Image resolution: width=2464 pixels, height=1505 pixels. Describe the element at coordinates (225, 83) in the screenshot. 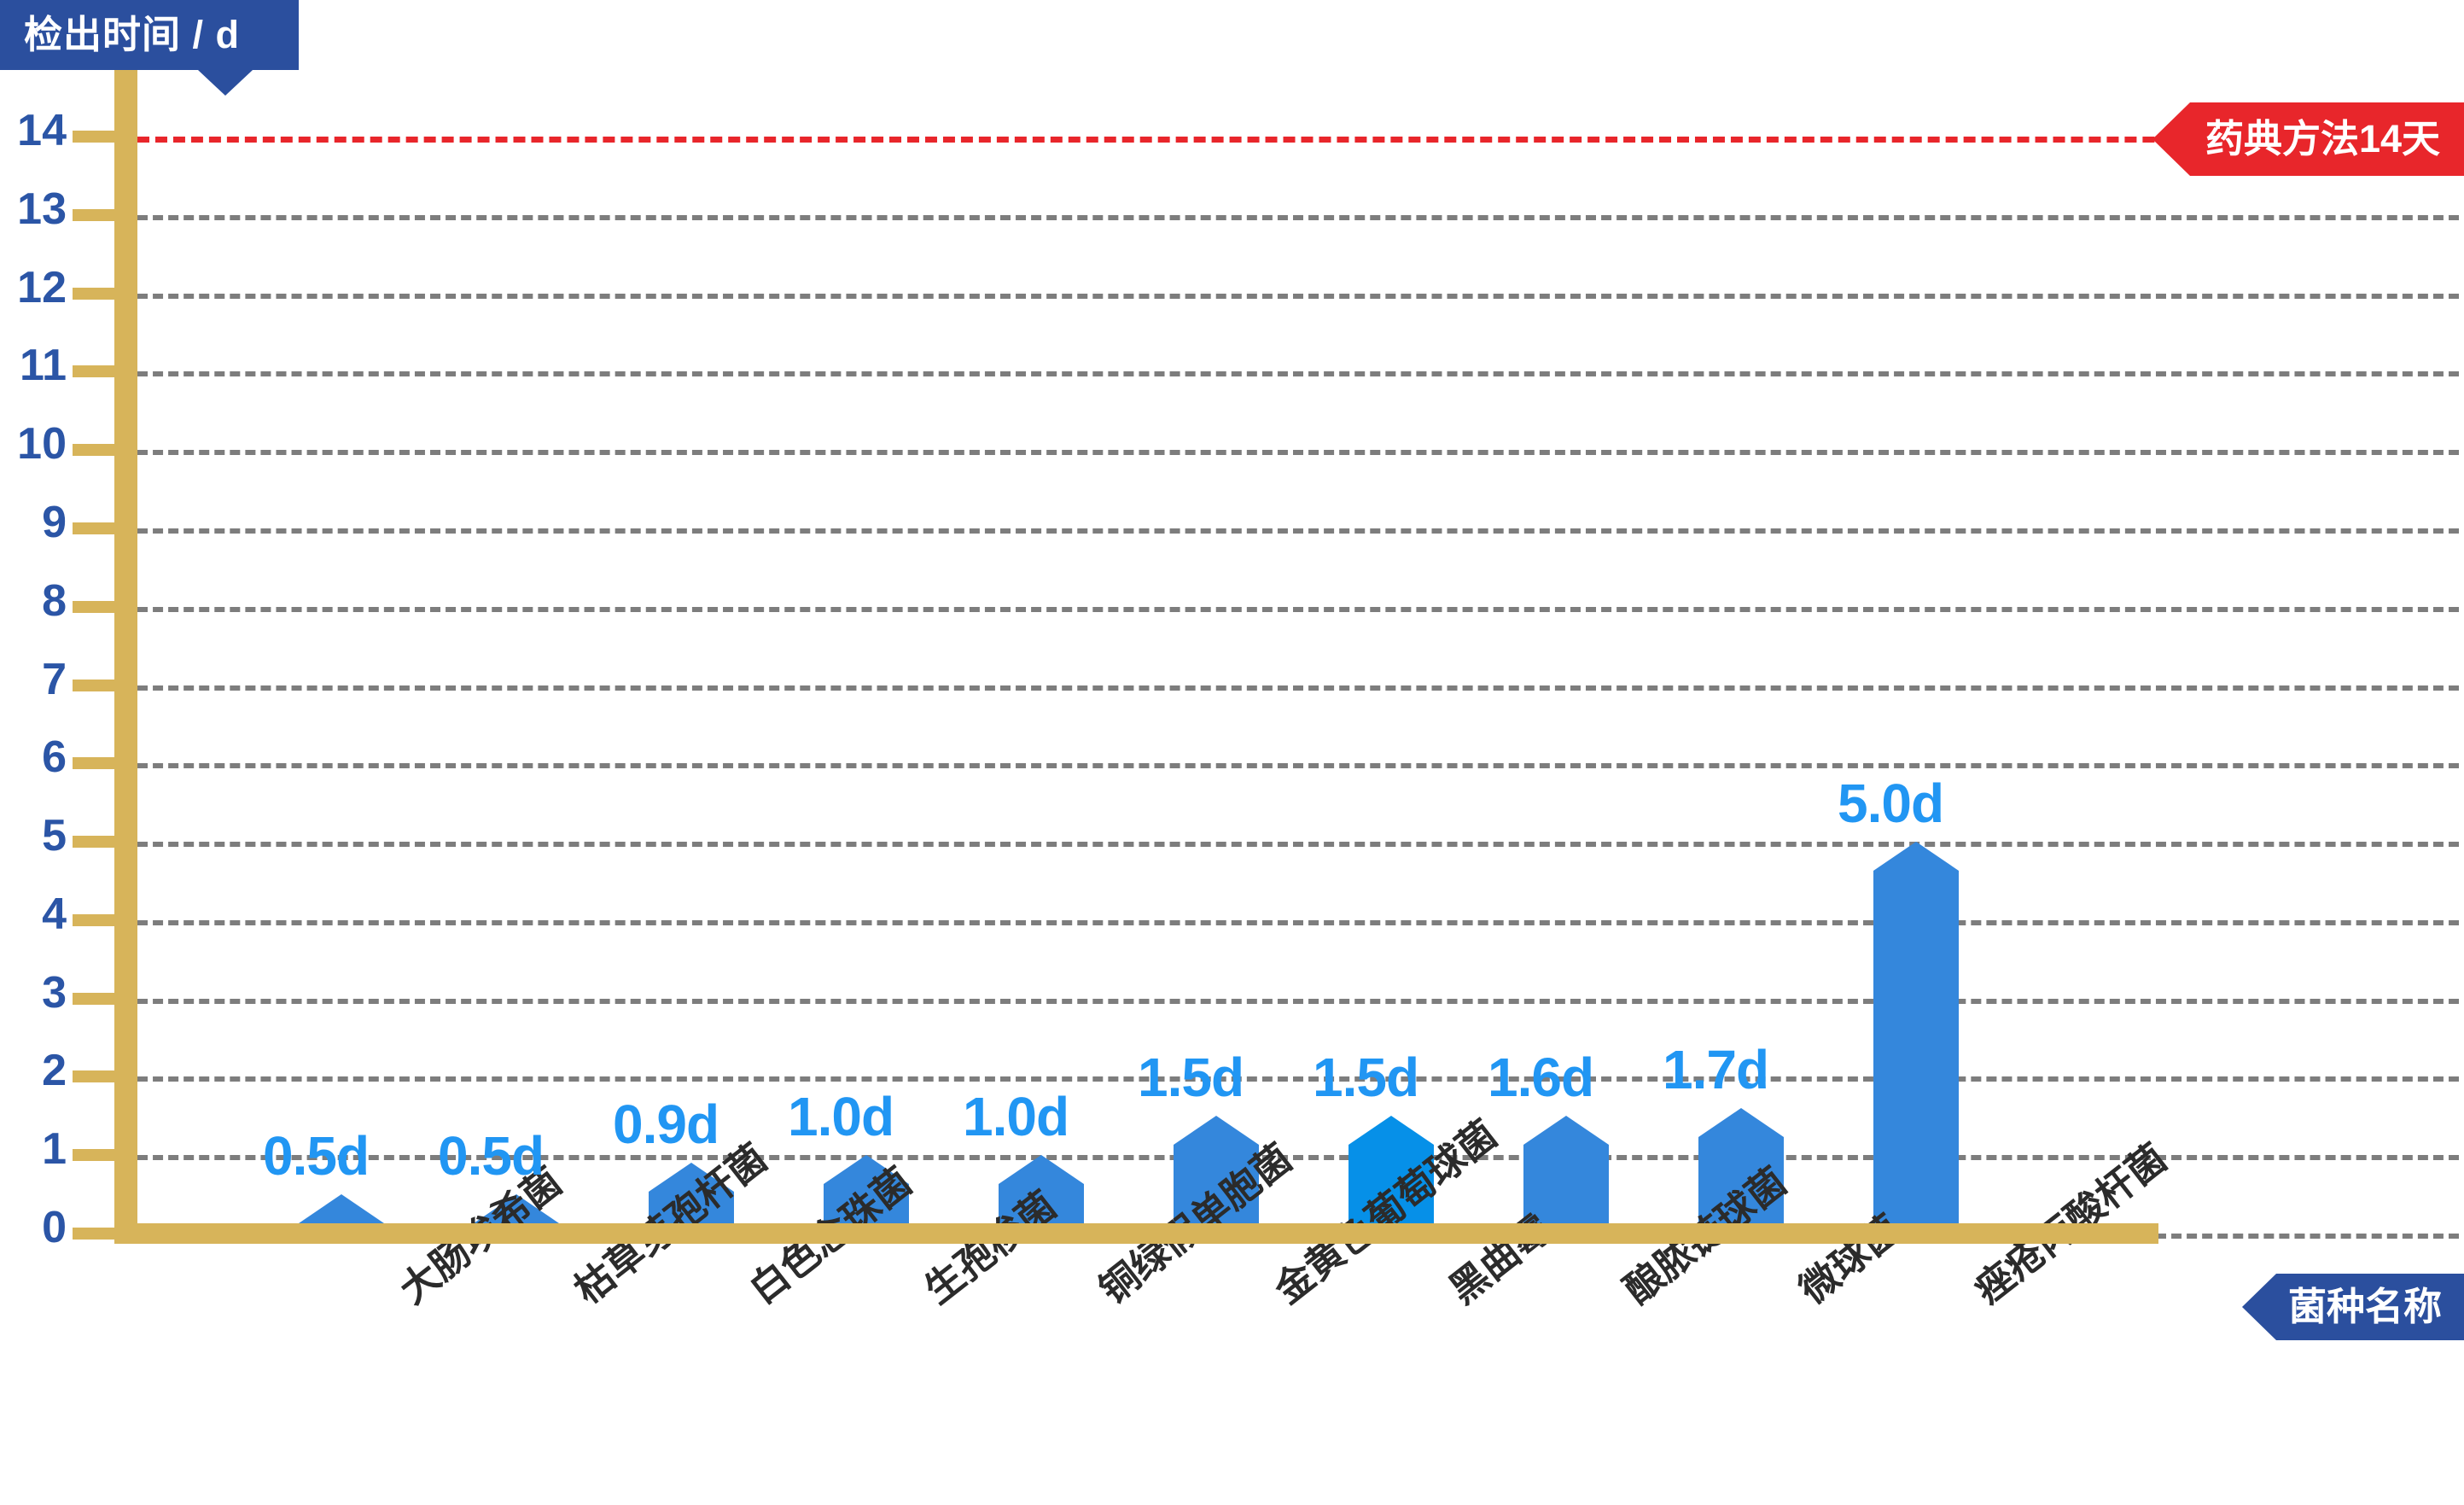

I see `y-axis-title-notch` at that location.